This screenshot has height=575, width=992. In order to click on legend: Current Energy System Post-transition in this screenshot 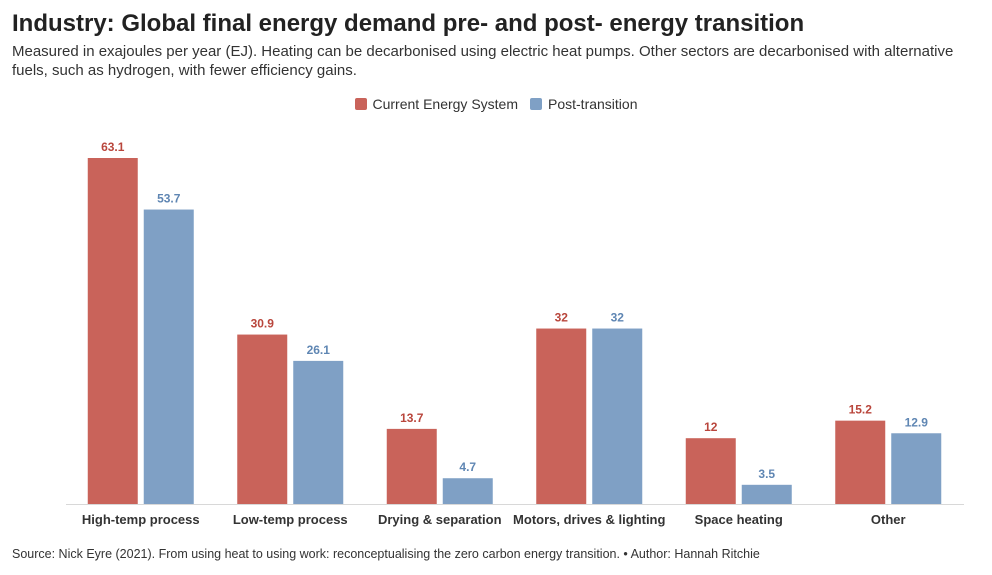, I will do `click(496, 104)`.